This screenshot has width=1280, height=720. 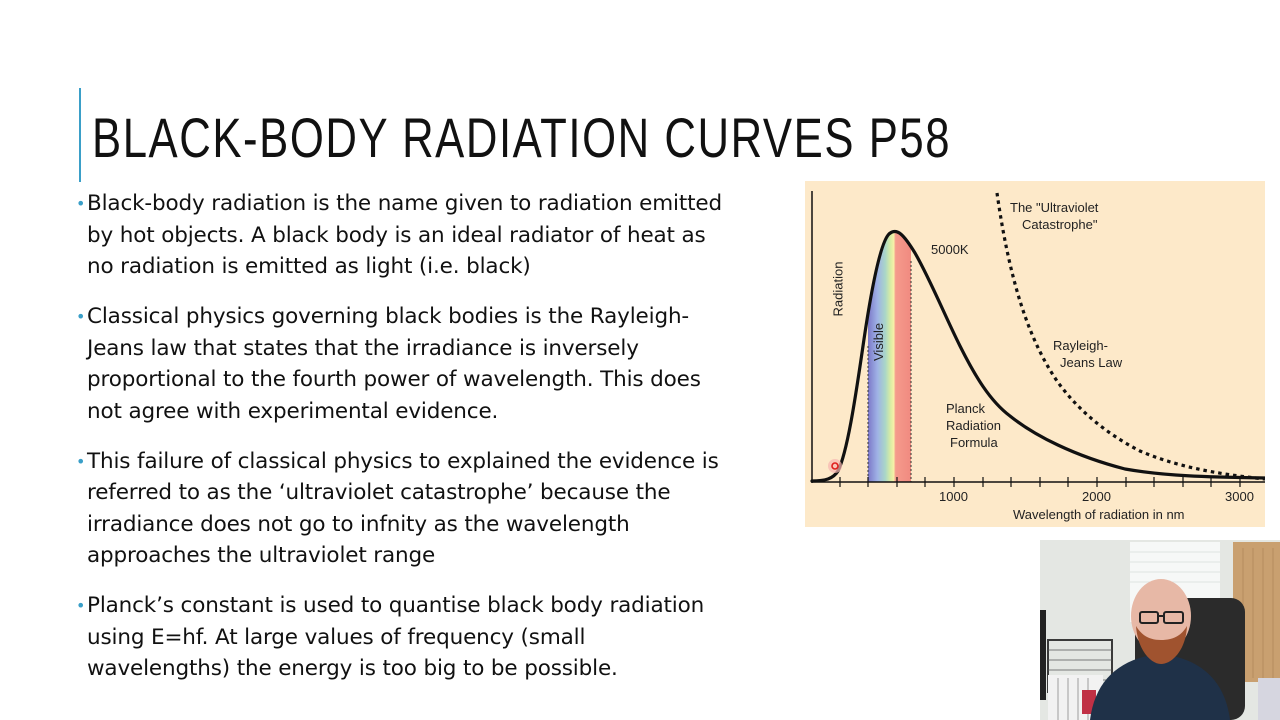 I want to click on temperature-label: 5000K, so click(x=950, y=249).